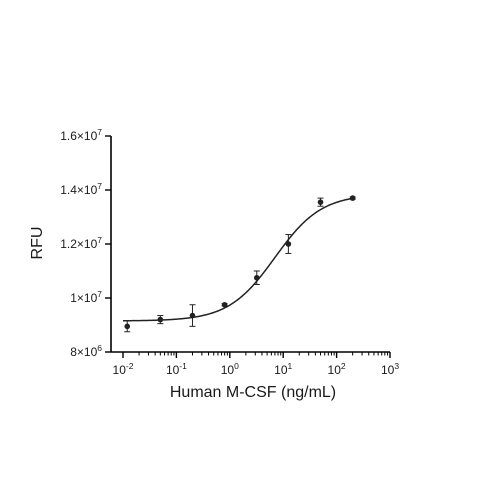 The image size is (500, 500). I want to click on y-tick-label: 1.4×10⁷, so click(81, 189).